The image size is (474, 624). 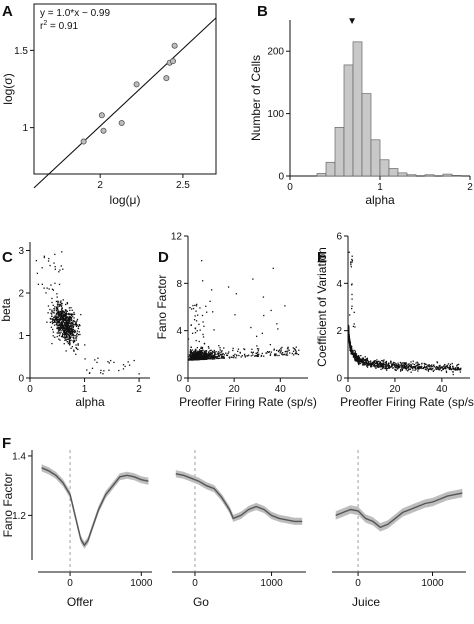 I want to click on y-tick-label: 0, so click(x=339, y=379).